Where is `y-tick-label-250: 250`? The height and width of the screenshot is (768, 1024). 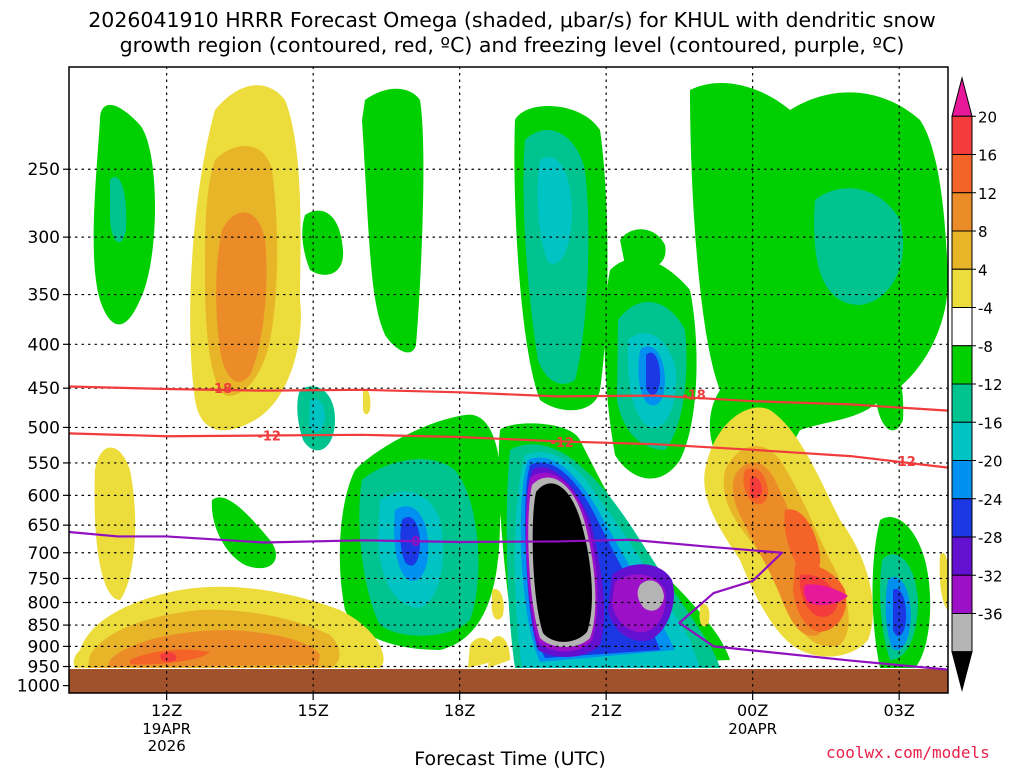
y-tick-label-250: 250 is located at coordinates (44, 170).